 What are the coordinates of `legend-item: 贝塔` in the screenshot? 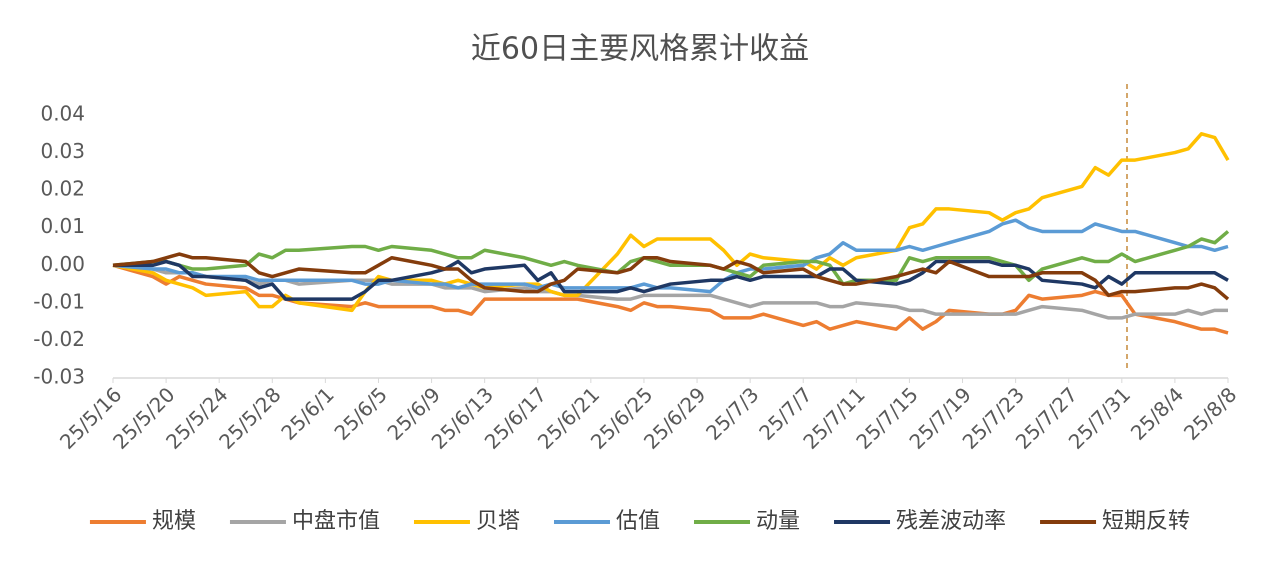 It's located at (466, 521).